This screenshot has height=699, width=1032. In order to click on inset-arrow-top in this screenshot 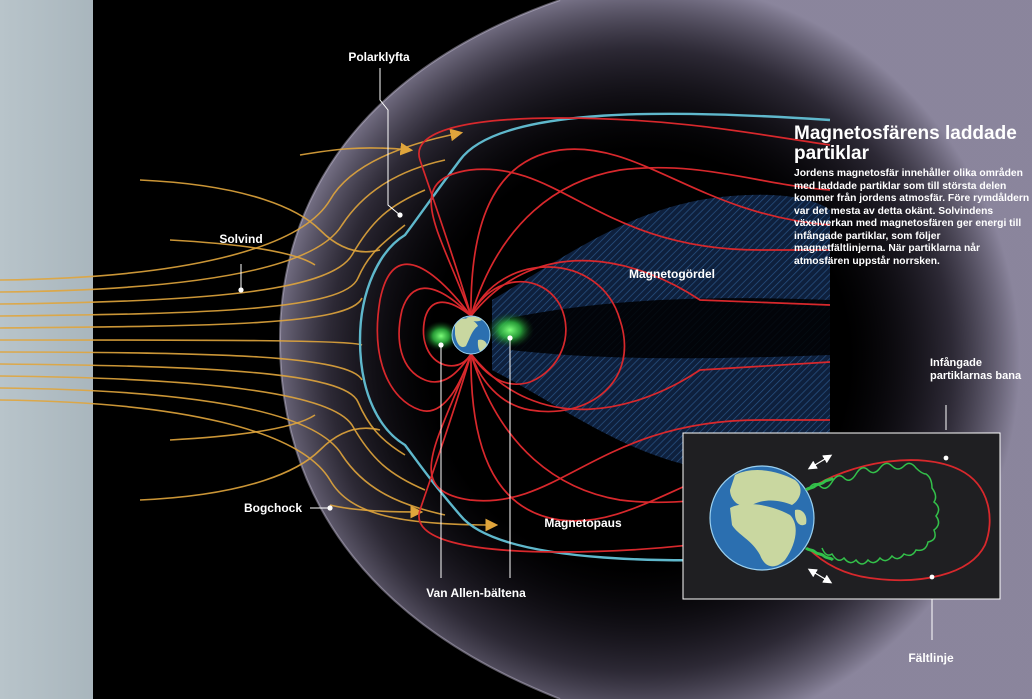, I will do `click(820, 462)`.